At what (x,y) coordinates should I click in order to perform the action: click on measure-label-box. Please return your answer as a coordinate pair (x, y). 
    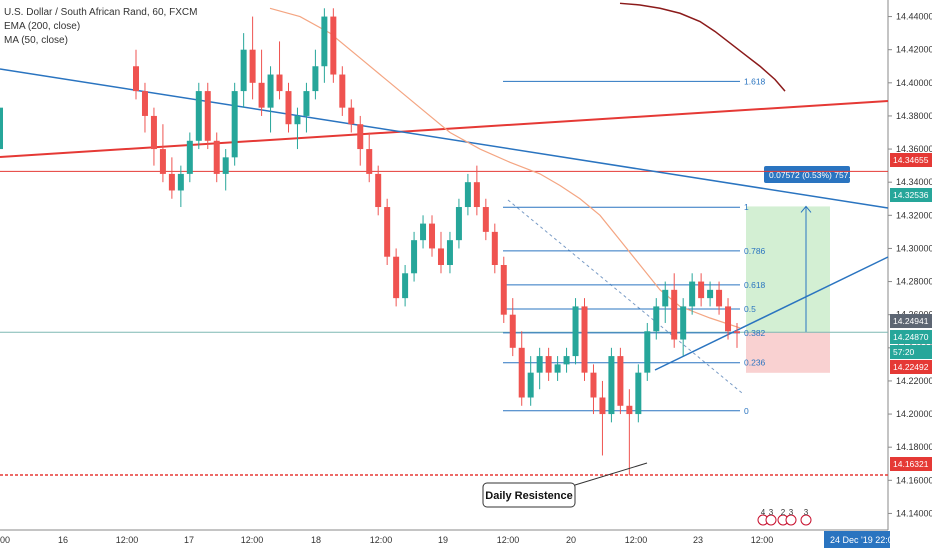
    Looking at the image, I should click on (807, 174).